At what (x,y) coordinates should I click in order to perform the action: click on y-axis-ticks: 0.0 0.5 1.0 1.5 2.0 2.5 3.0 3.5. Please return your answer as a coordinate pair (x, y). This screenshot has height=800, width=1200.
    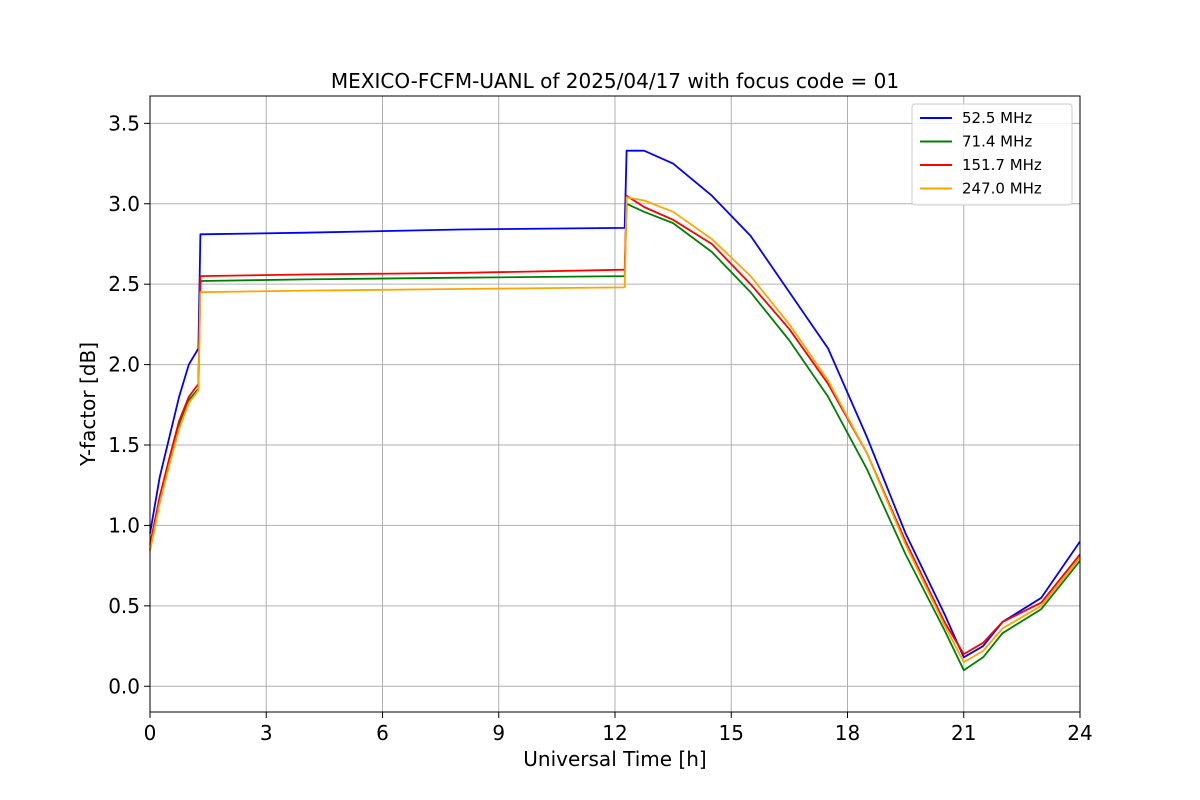
    Looking at the image, I should click on (129, 404).